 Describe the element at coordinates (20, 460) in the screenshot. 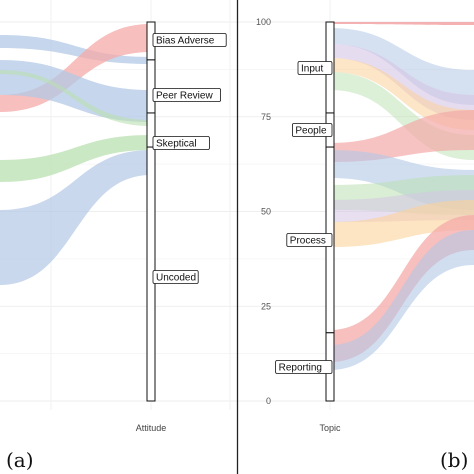

I see `panel-label-a: (a)` at that location.